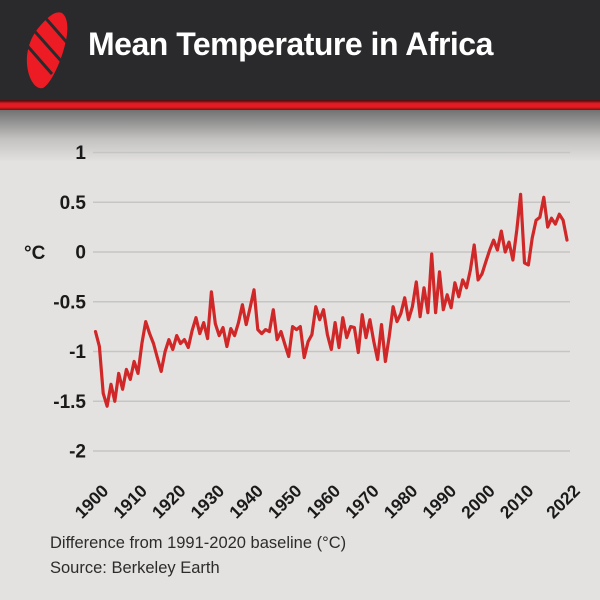 The height and width of the screenshot is (600, 600). What do you see at coordinates (69, 302) in the screenshot?
I see `y-tick-label: -0.5` at bounding box center [69, 302].